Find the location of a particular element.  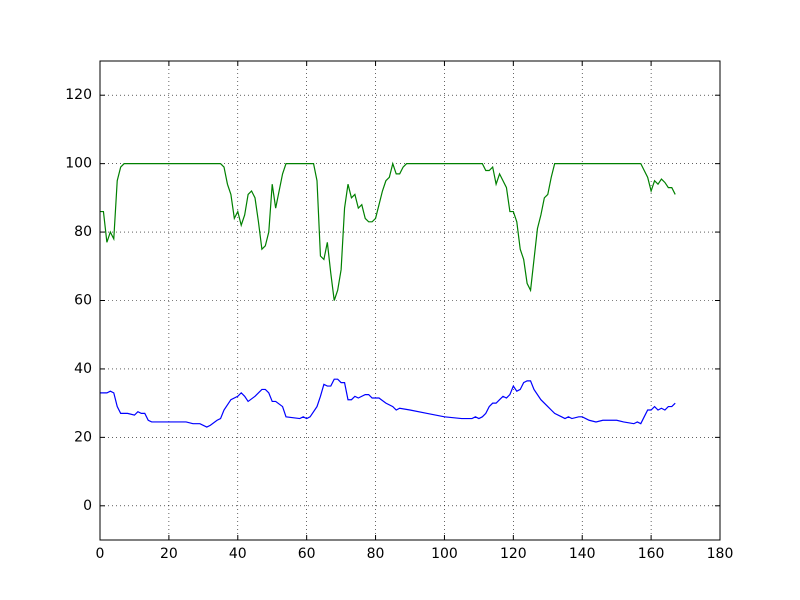

x-tick-label: 20 is located at coordinates (169, 554).